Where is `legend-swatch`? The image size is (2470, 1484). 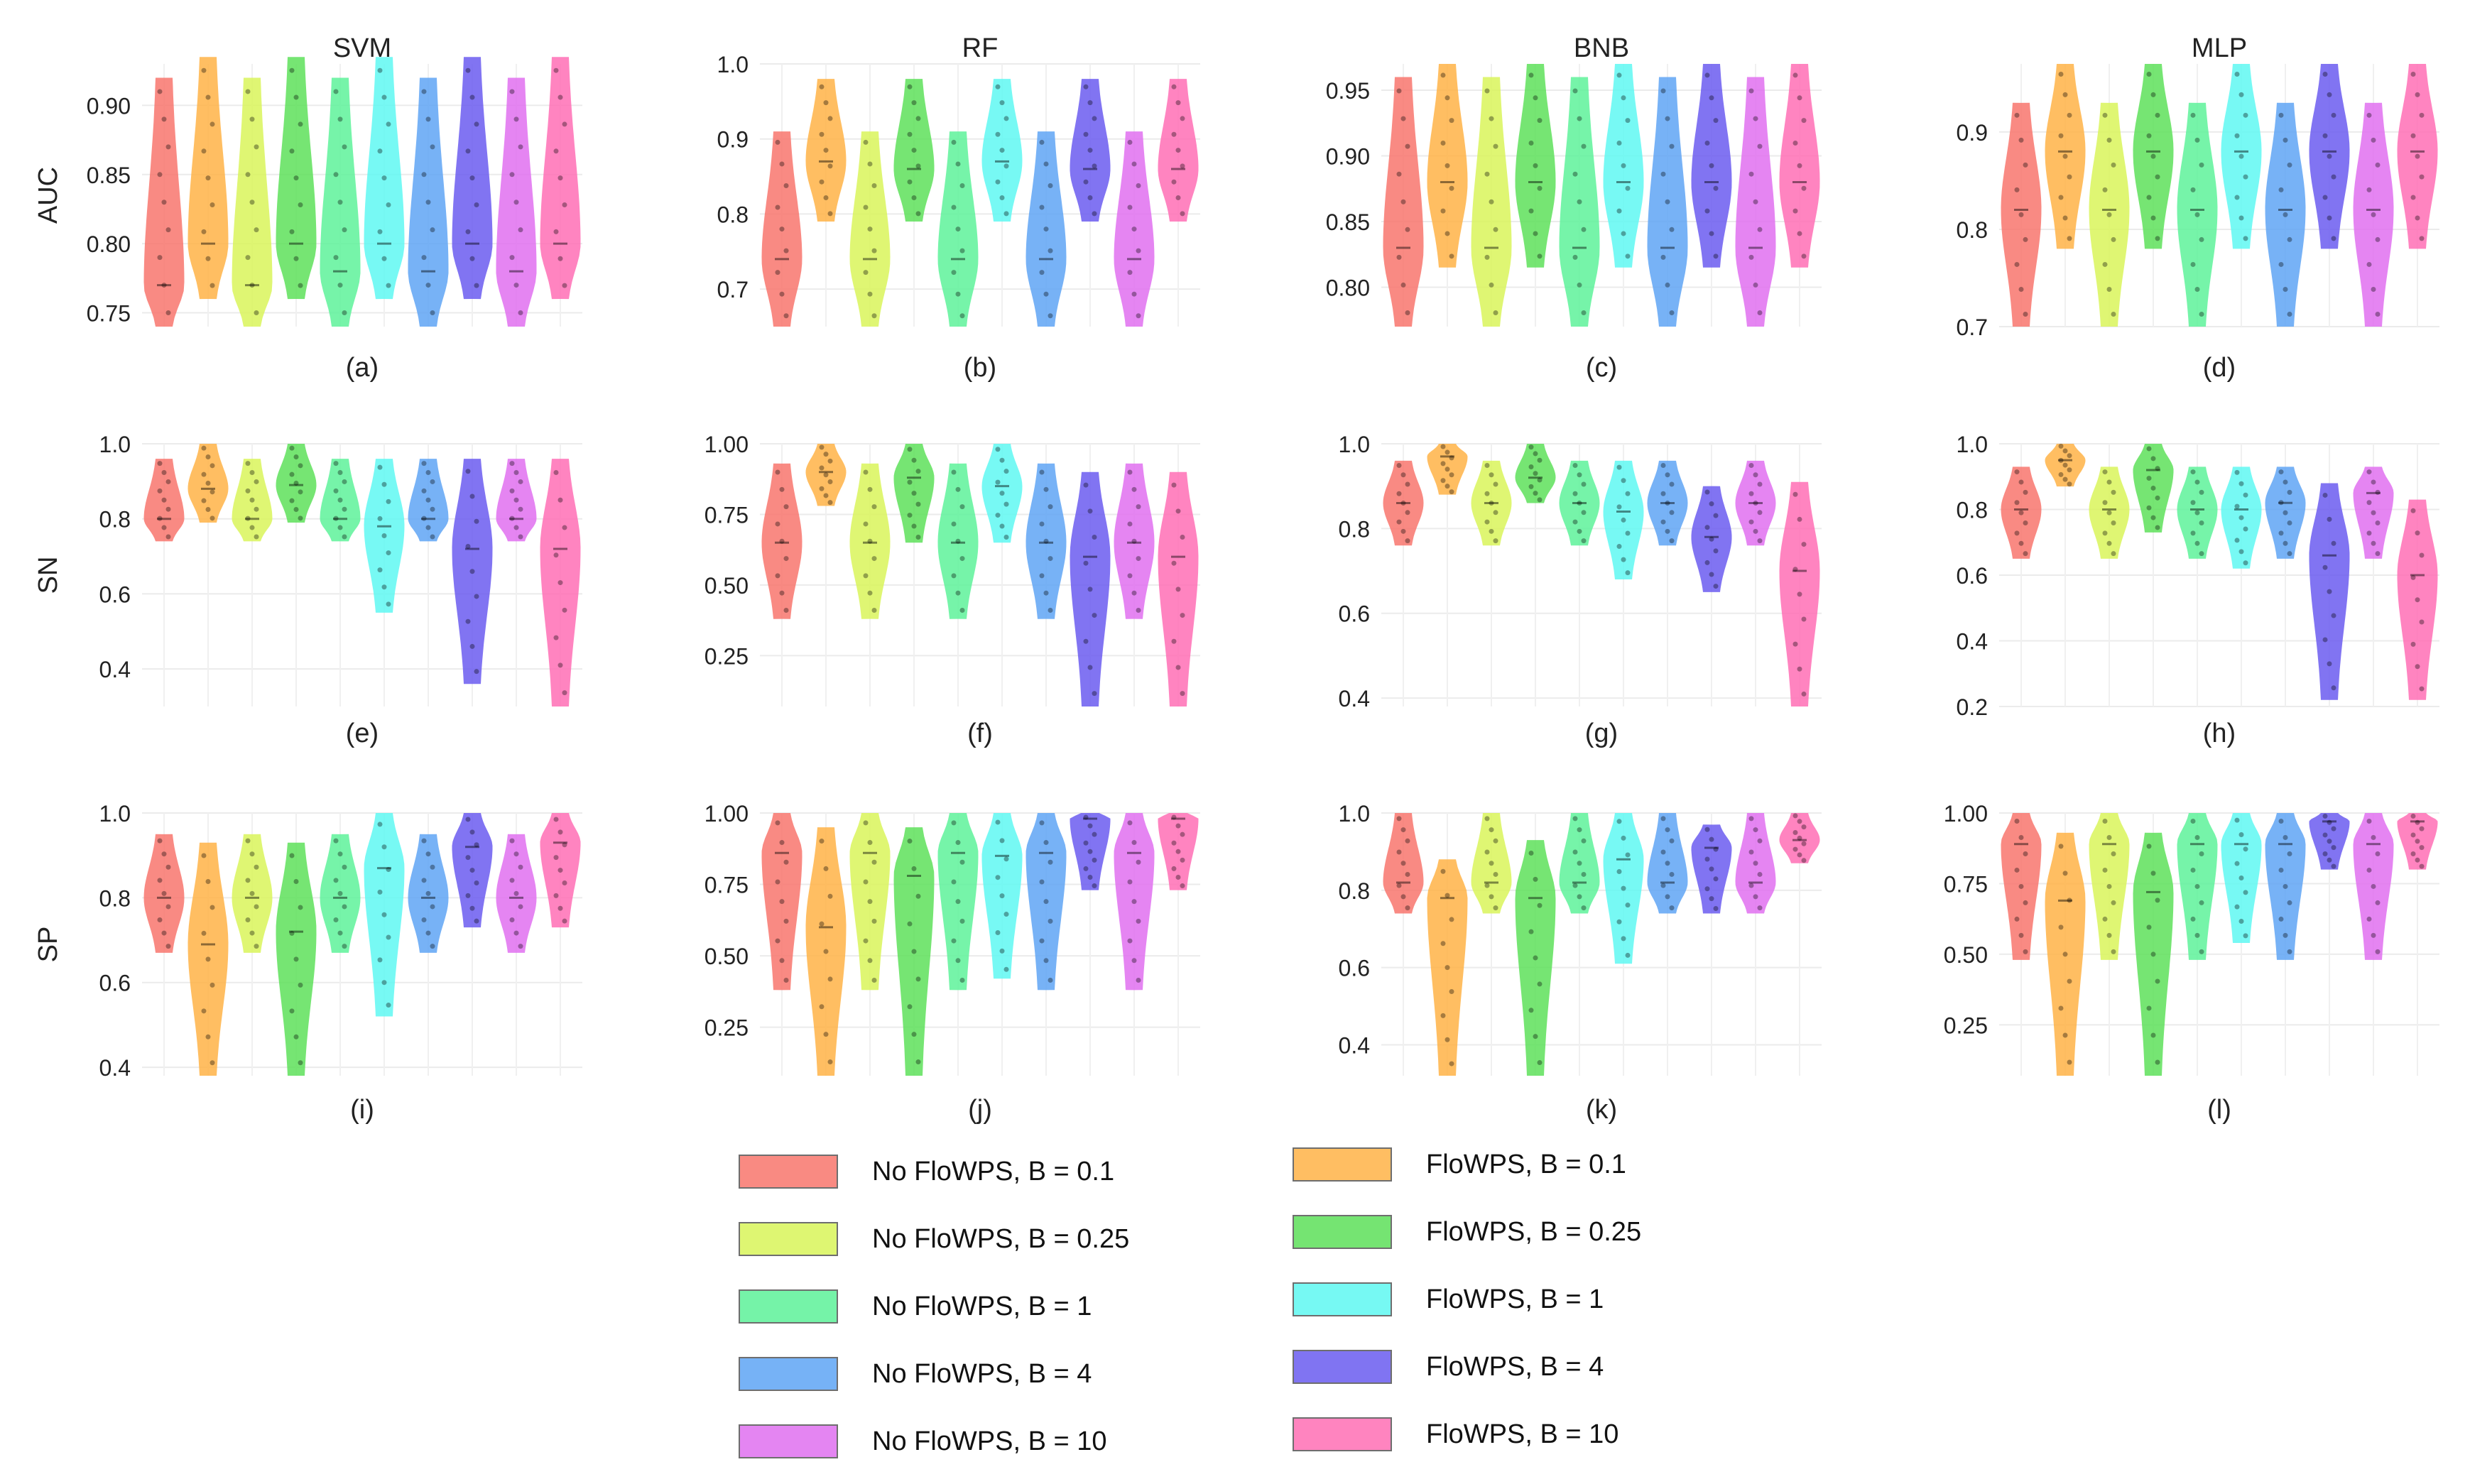 legend-swatch is located at coordinates (1342, 1434).